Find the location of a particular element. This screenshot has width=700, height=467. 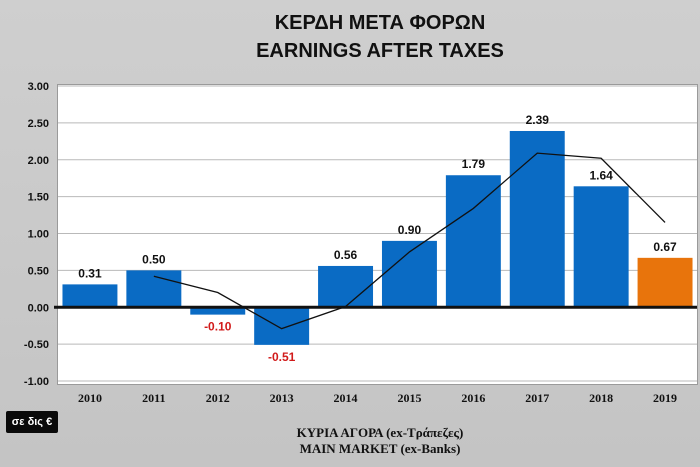

y-tick-label: 0.00 is located at coordinates (38, 308).